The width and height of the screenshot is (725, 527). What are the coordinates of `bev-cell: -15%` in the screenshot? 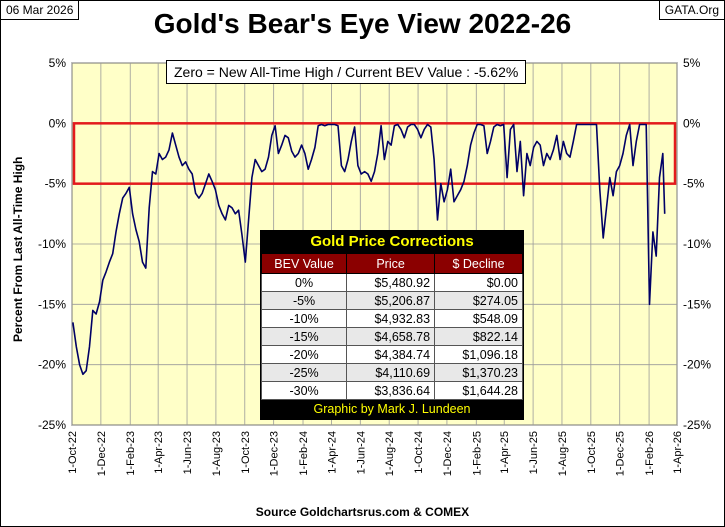 It's located at (304, 336).